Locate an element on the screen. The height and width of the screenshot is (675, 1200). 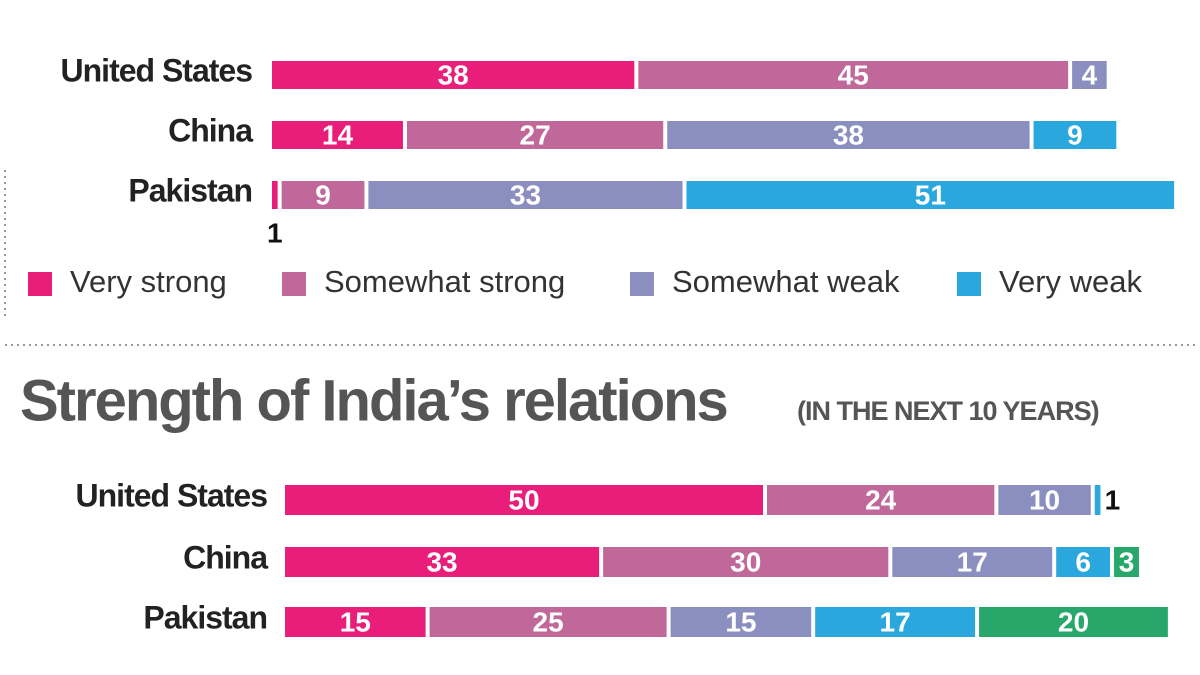
legend-label: About is located at coordinates (609, 672).